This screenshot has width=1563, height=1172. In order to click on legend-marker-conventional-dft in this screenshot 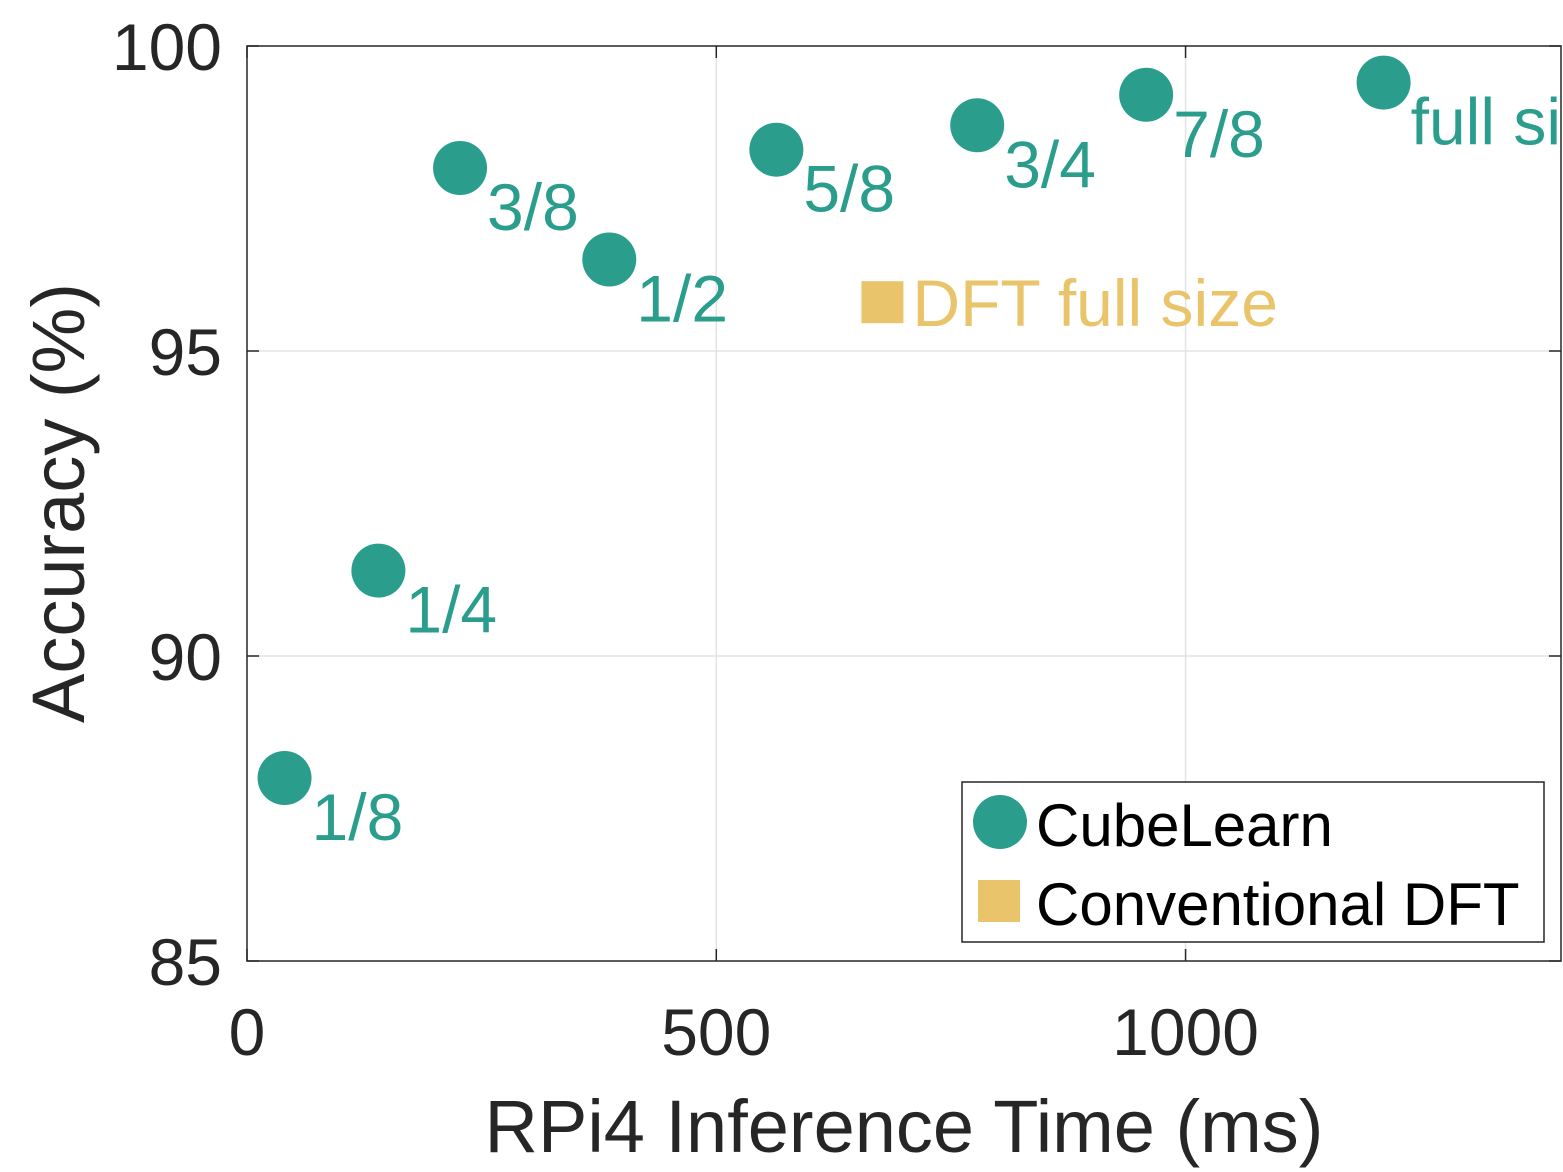, I will do `click(999, 901)`.